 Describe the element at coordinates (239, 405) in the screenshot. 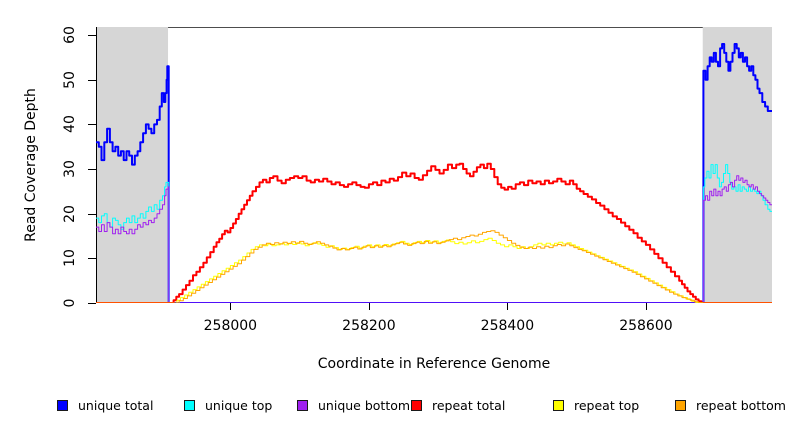

I see `legend-label: unique top` at that location.